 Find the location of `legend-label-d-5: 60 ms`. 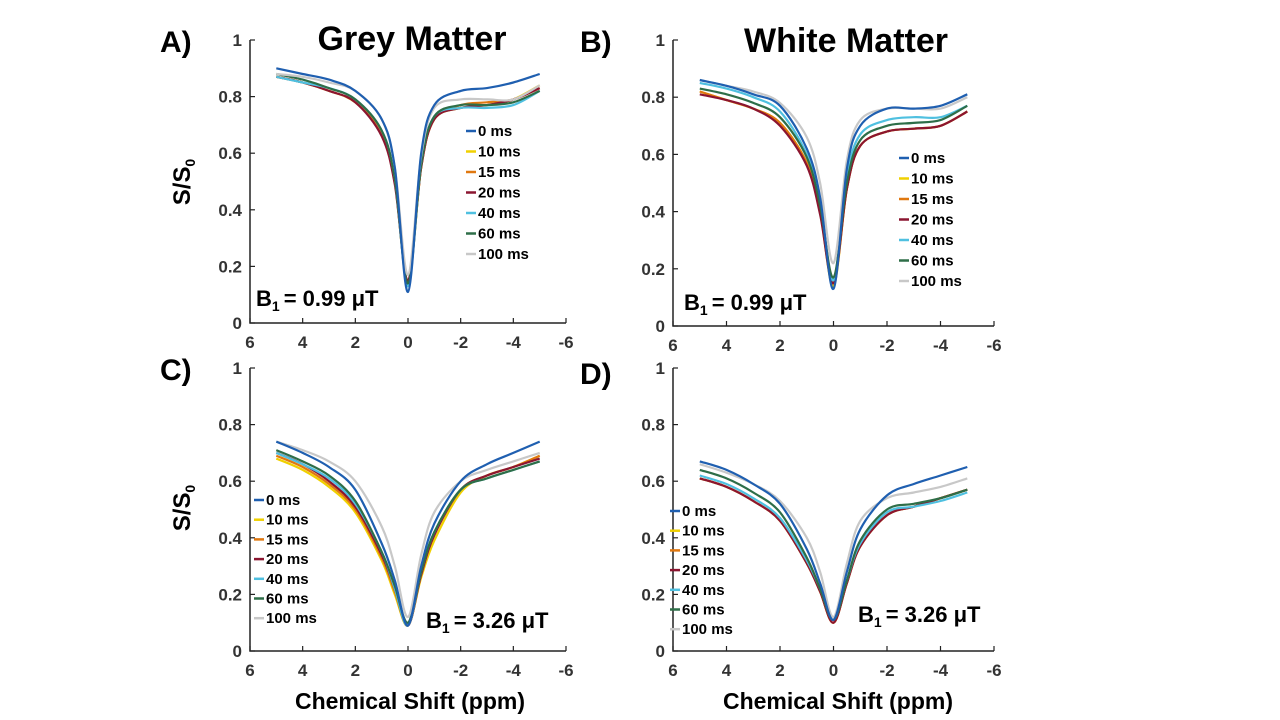

legend-label-d-5: 60 ms is located at coordinates (703, 610).